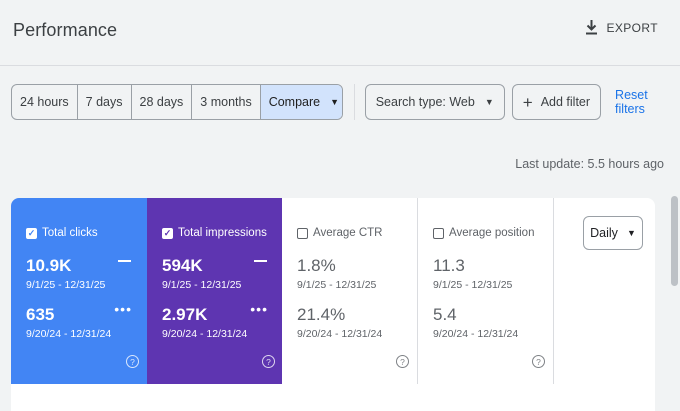 This screenshot has width=680, height=411. I want to click on metric-header: Average CTR, so click(339, 233).